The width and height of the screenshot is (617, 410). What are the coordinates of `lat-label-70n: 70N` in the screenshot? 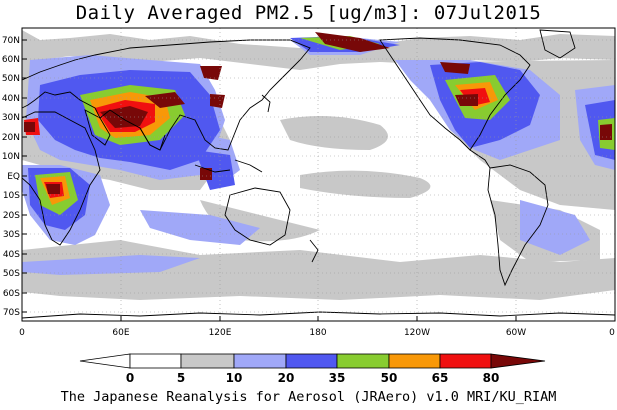 It's located at (11, 41).